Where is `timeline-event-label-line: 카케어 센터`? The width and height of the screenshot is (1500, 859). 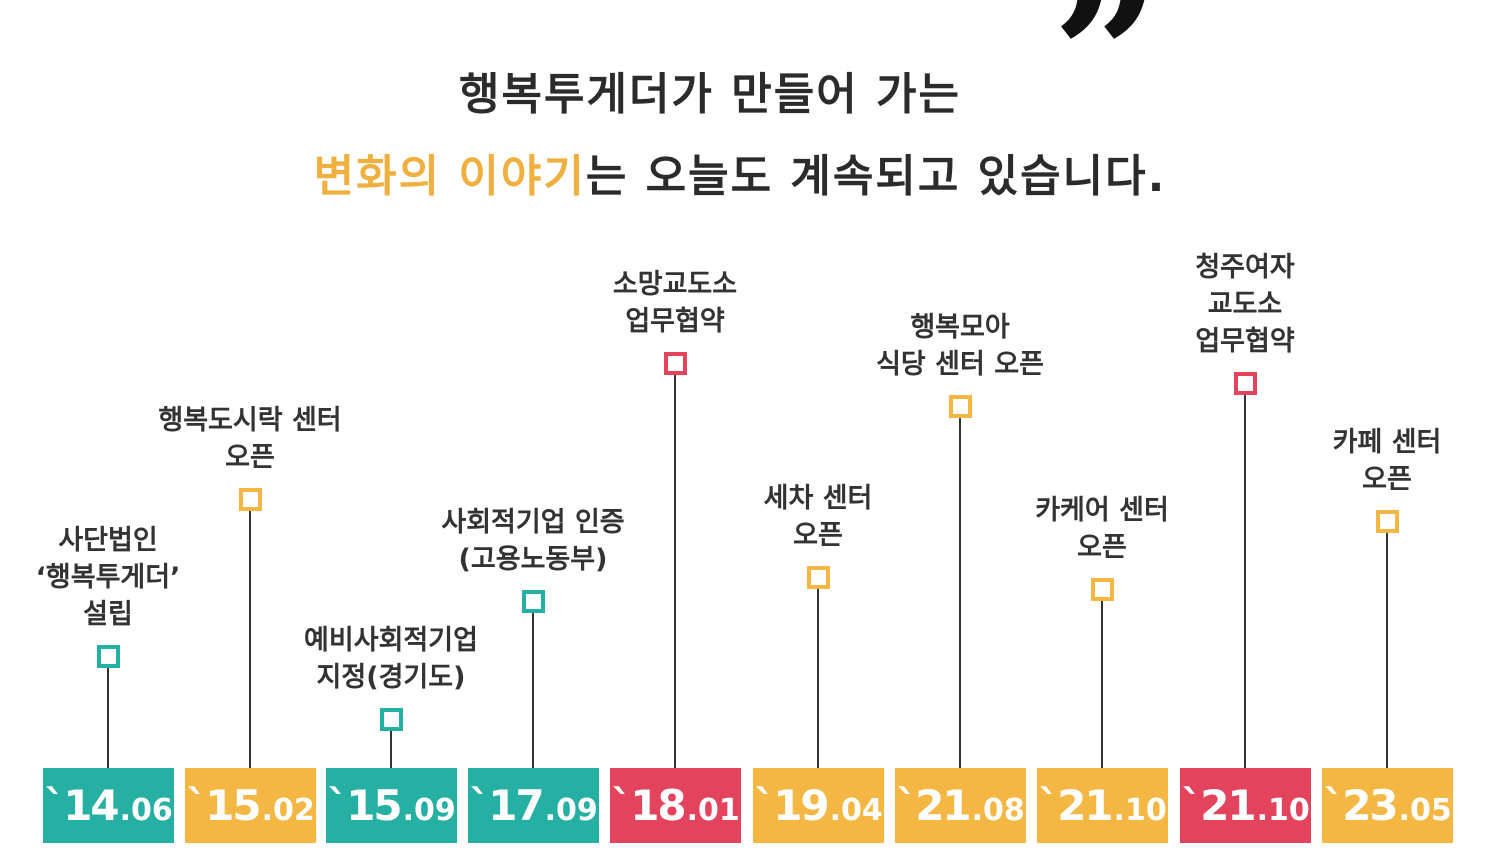
timeline-event-label-line: 카케어 센터 is located at coordinates (1102, 510).